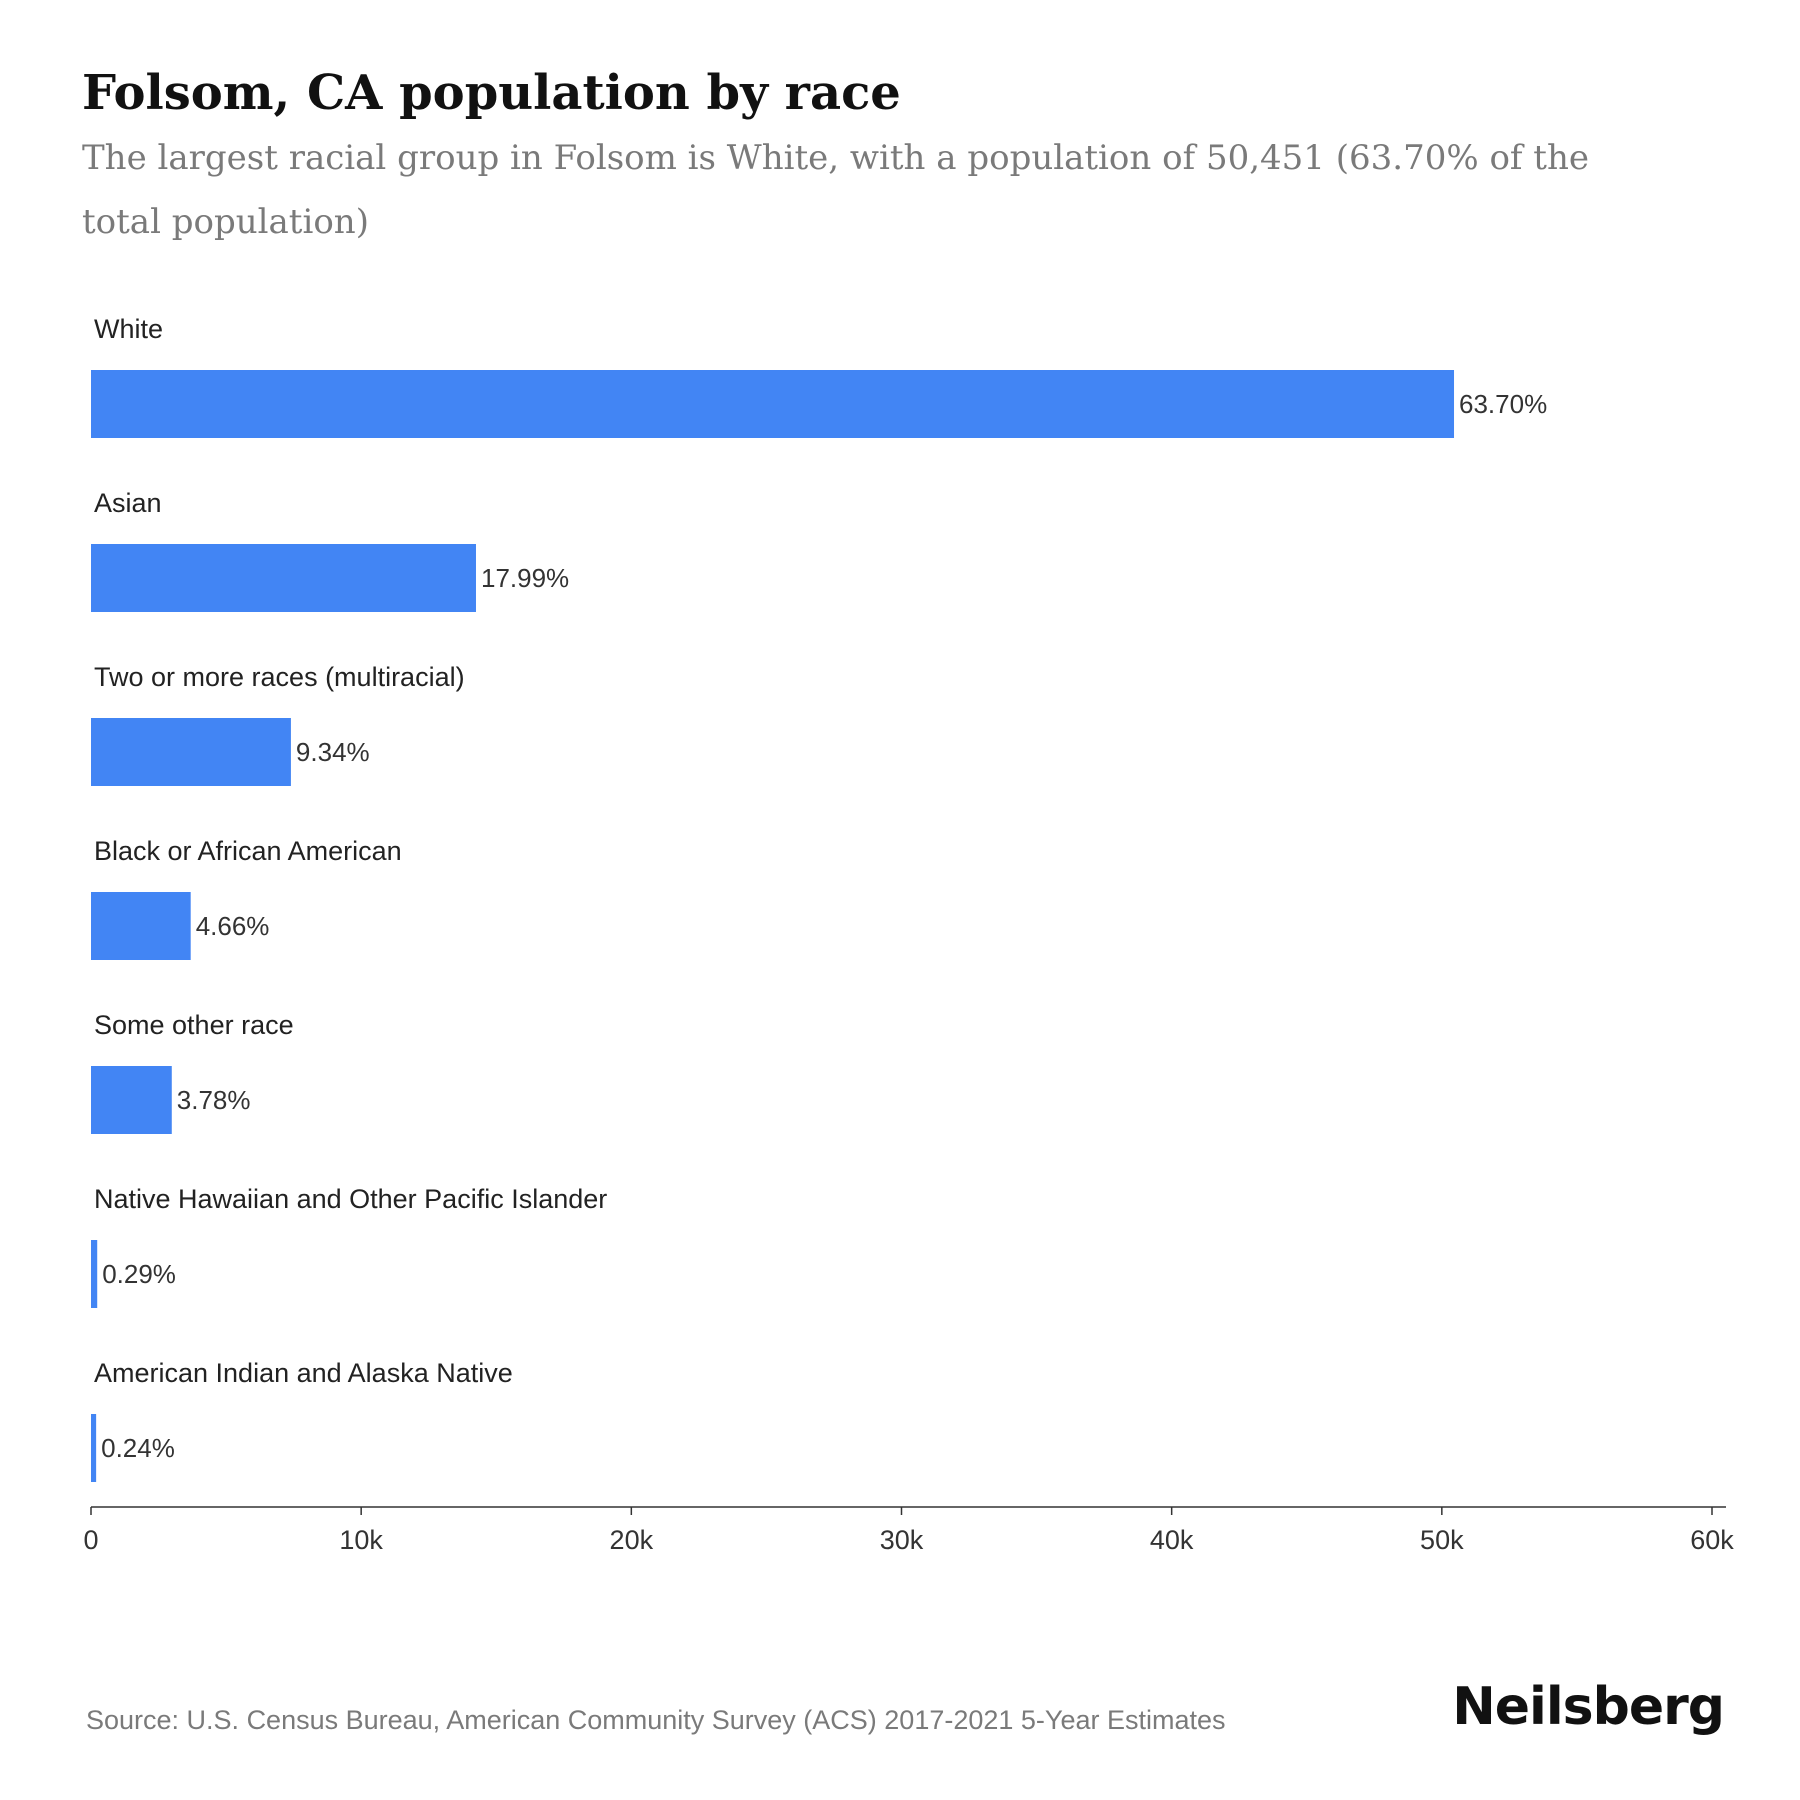 Image resolution: width=1800 pixels, height=1800 pixels. Describe the element at coordinates (139, 1274) in the screenshot. I see `data-label: 0.29%` at that location.